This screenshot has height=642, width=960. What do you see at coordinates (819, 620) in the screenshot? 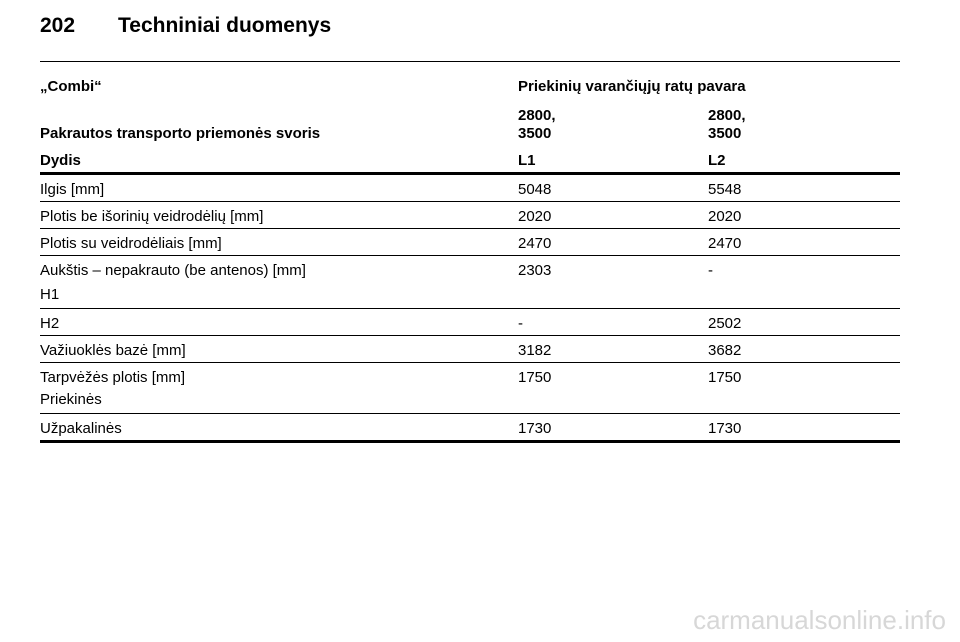
I see `watermark: carmanualsonline.info` at bounding box center [819, 620].